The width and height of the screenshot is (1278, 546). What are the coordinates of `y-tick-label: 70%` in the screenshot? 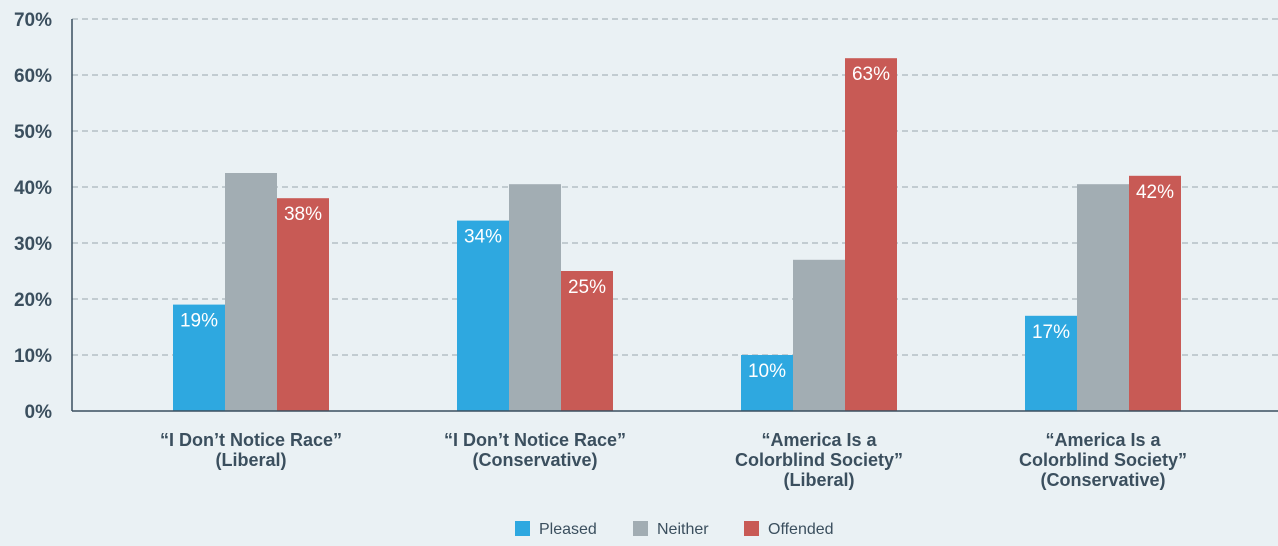 It's located at (33, 20).